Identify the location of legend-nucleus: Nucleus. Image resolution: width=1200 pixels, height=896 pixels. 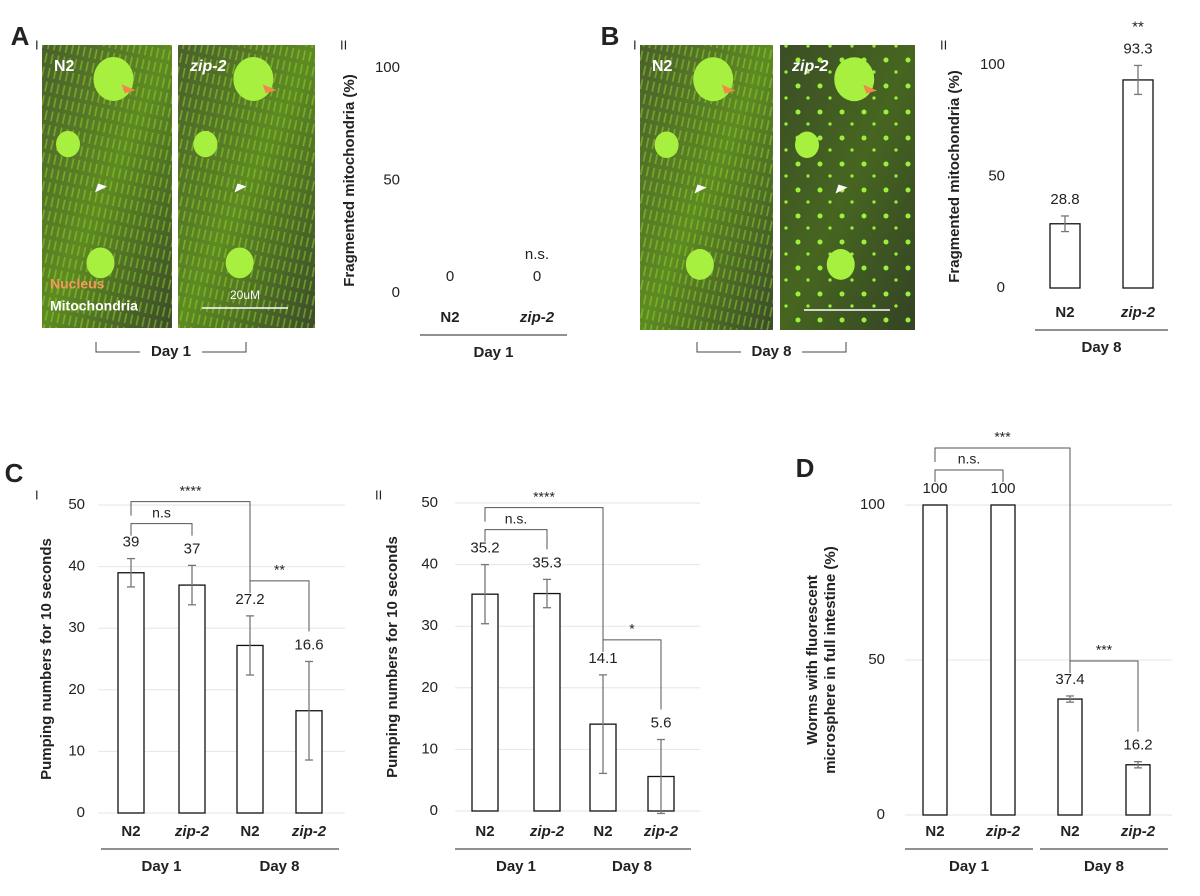
(77, 284).